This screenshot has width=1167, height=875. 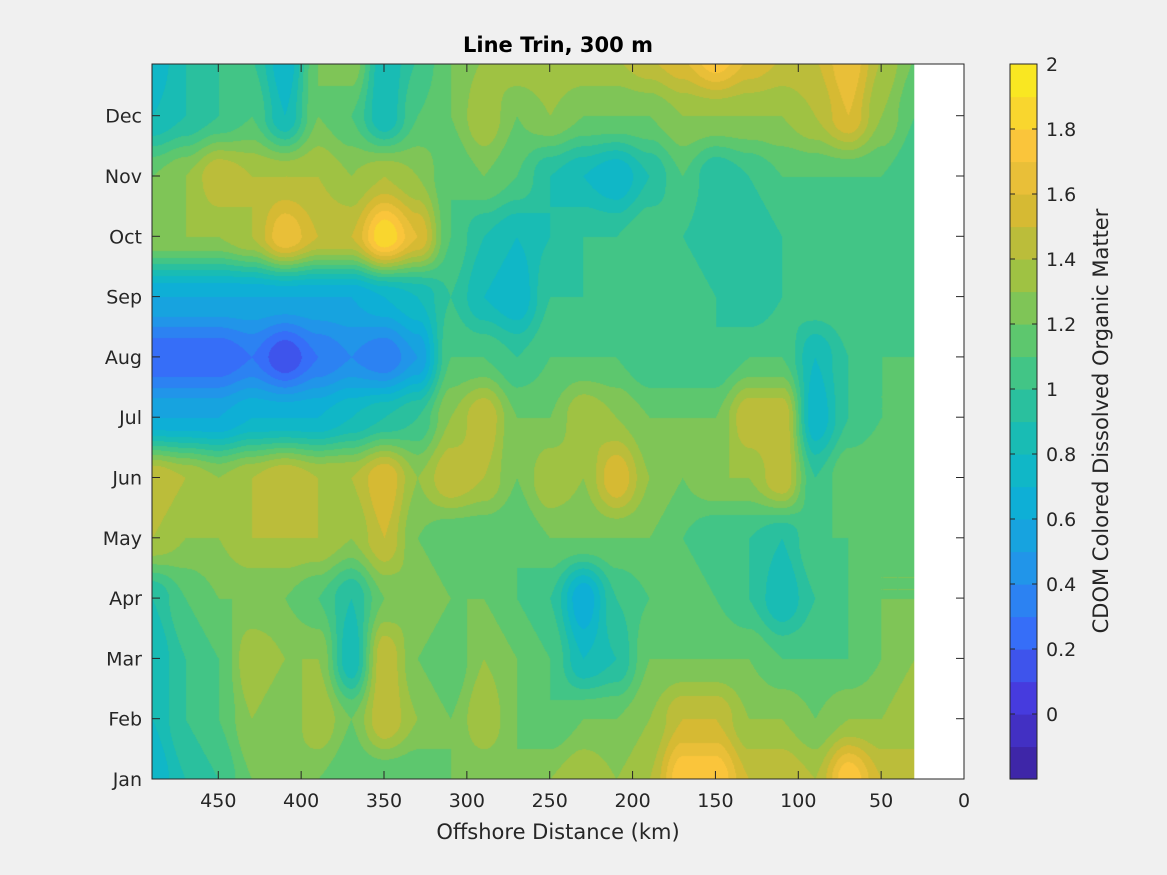 What do you see at coordinates (557, 832) in the screenshot?
I see `x-axis-label: Offshore Distance (km)` at bounding box center [557, 832].